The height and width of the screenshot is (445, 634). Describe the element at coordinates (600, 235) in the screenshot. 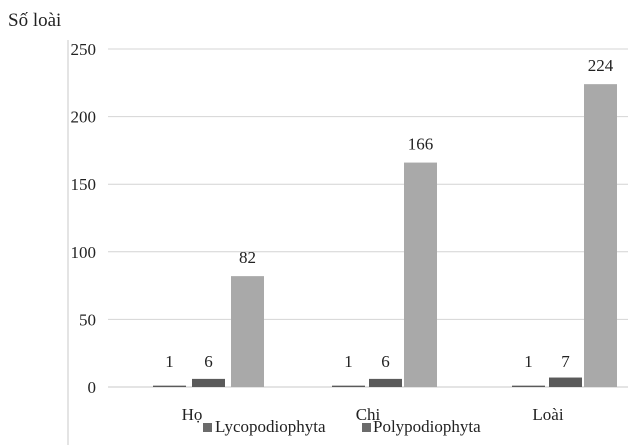

I see `bar-Loài-series-2` at that location.